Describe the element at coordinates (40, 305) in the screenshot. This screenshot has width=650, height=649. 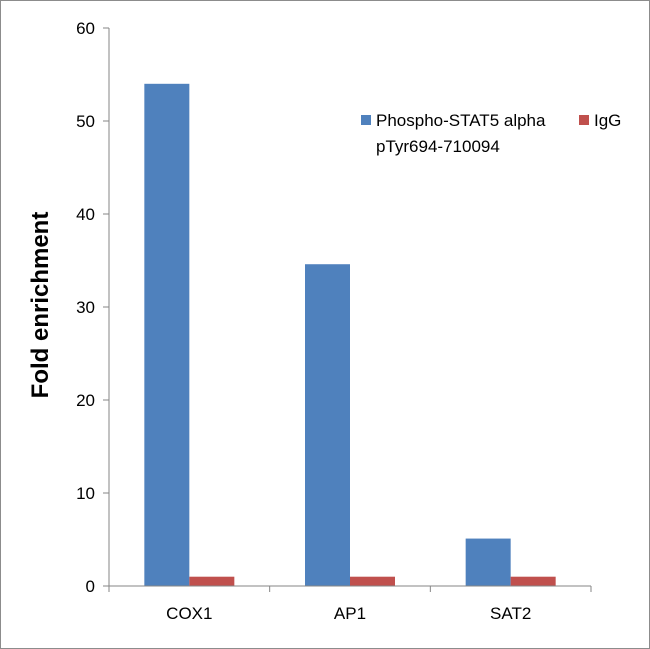
I see `y-axis-label: Fold enrichment` at that location.